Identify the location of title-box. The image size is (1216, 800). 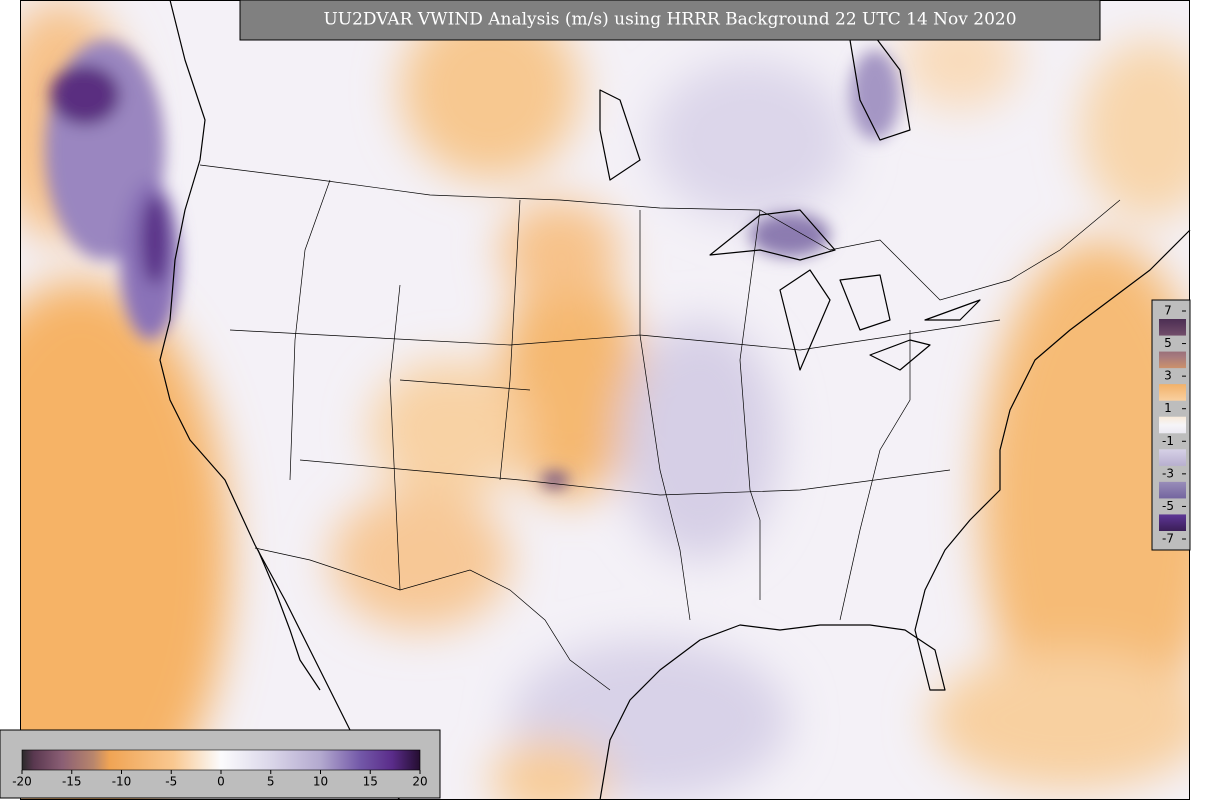
(670, 20).